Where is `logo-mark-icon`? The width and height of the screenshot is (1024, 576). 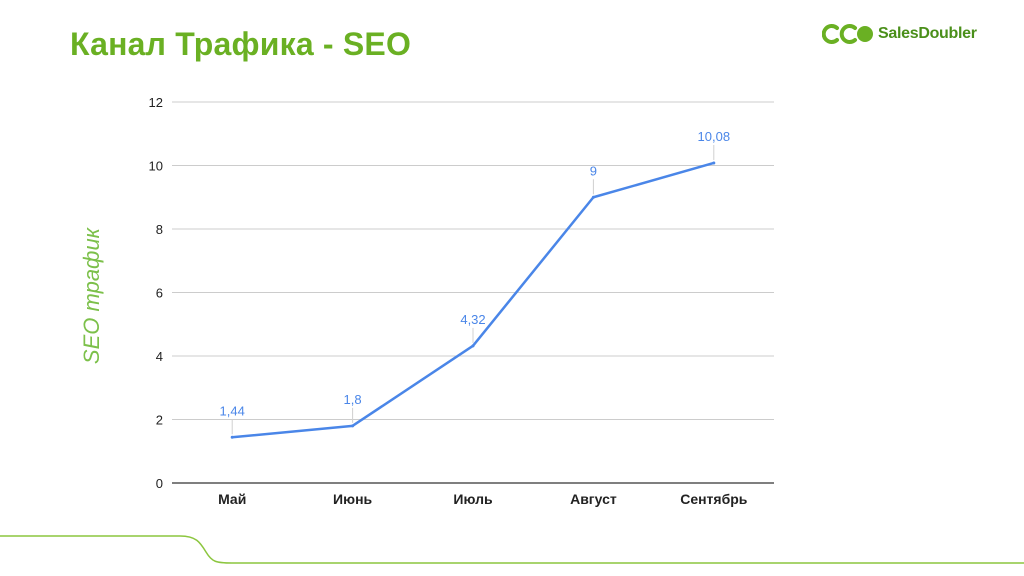 logo-mark-icon is located at coordinates (847, 34).